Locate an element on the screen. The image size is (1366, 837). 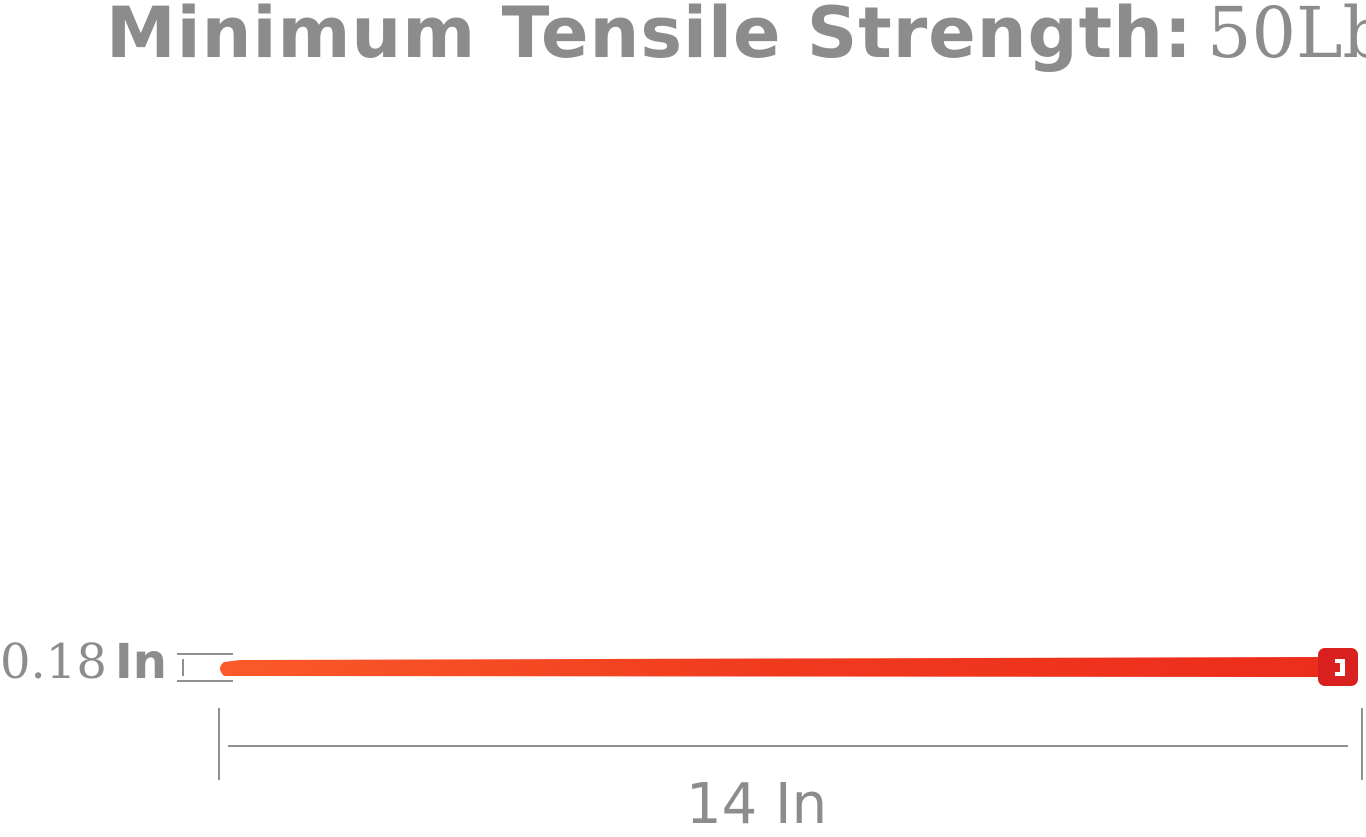
cable-tie-head-slot is located at coordinates (1340, 667).